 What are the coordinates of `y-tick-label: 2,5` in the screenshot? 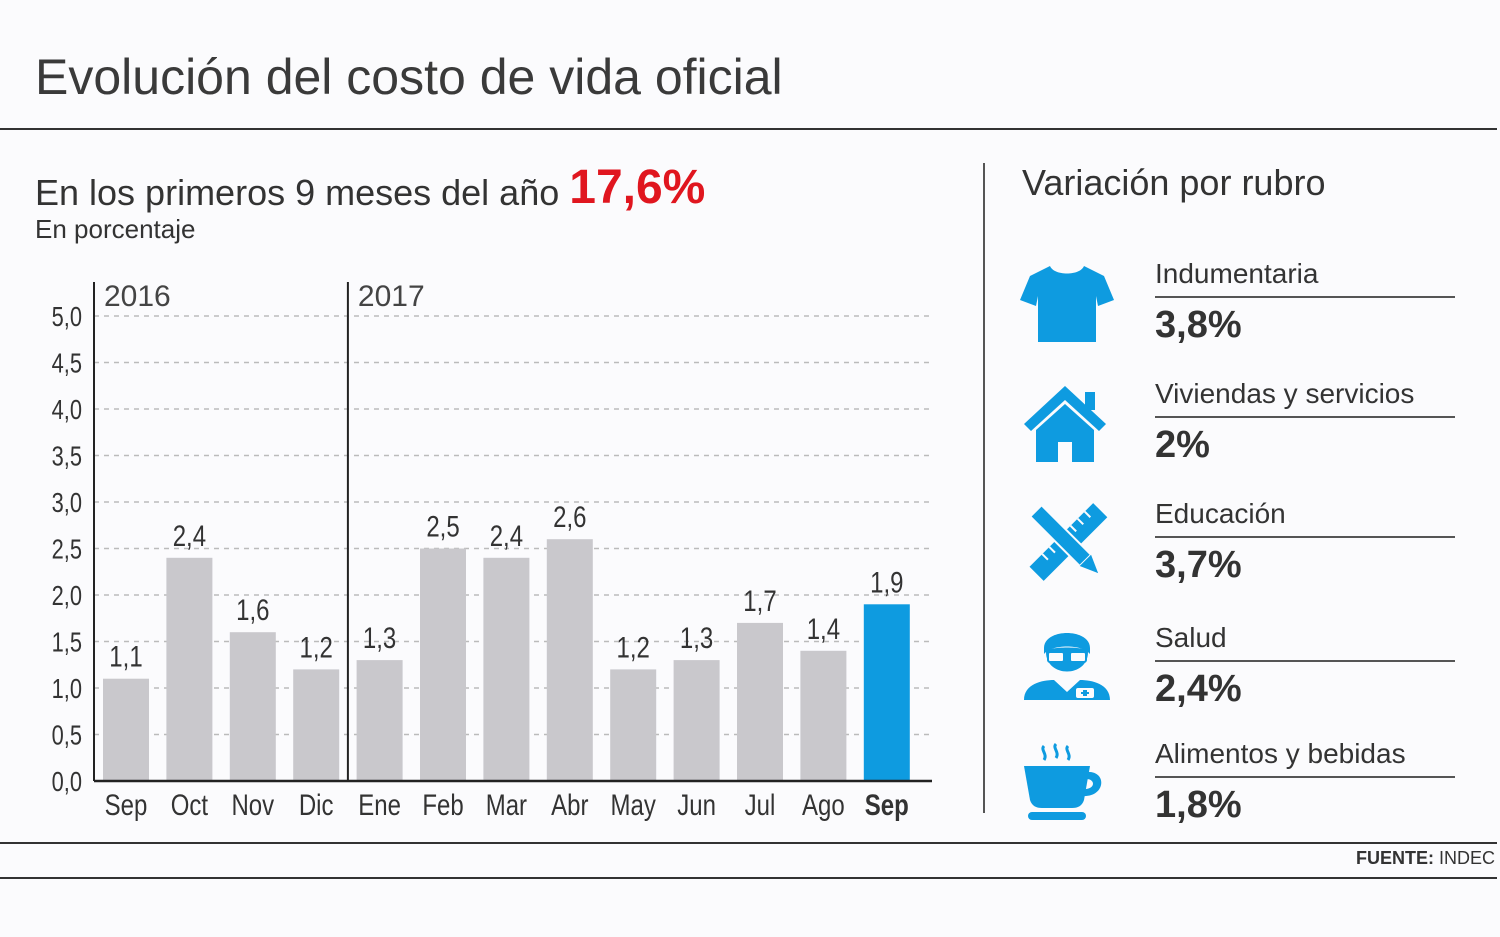 It's located at (67, 549).